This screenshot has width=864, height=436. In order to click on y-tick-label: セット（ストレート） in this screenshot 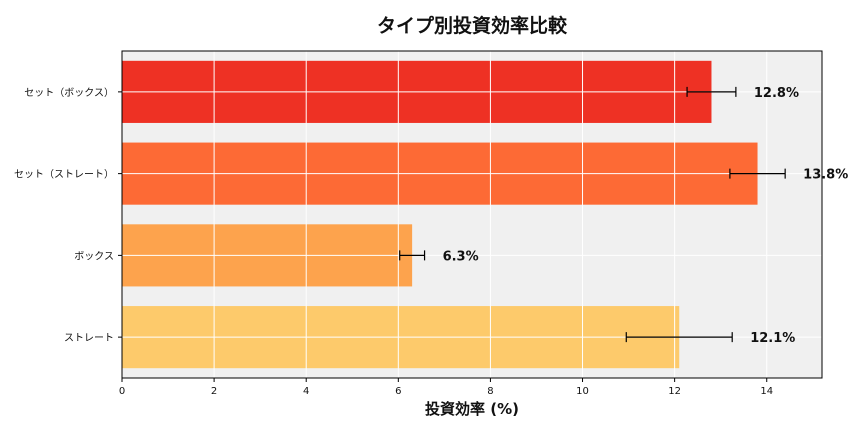, I will do `click(64, 175)`.